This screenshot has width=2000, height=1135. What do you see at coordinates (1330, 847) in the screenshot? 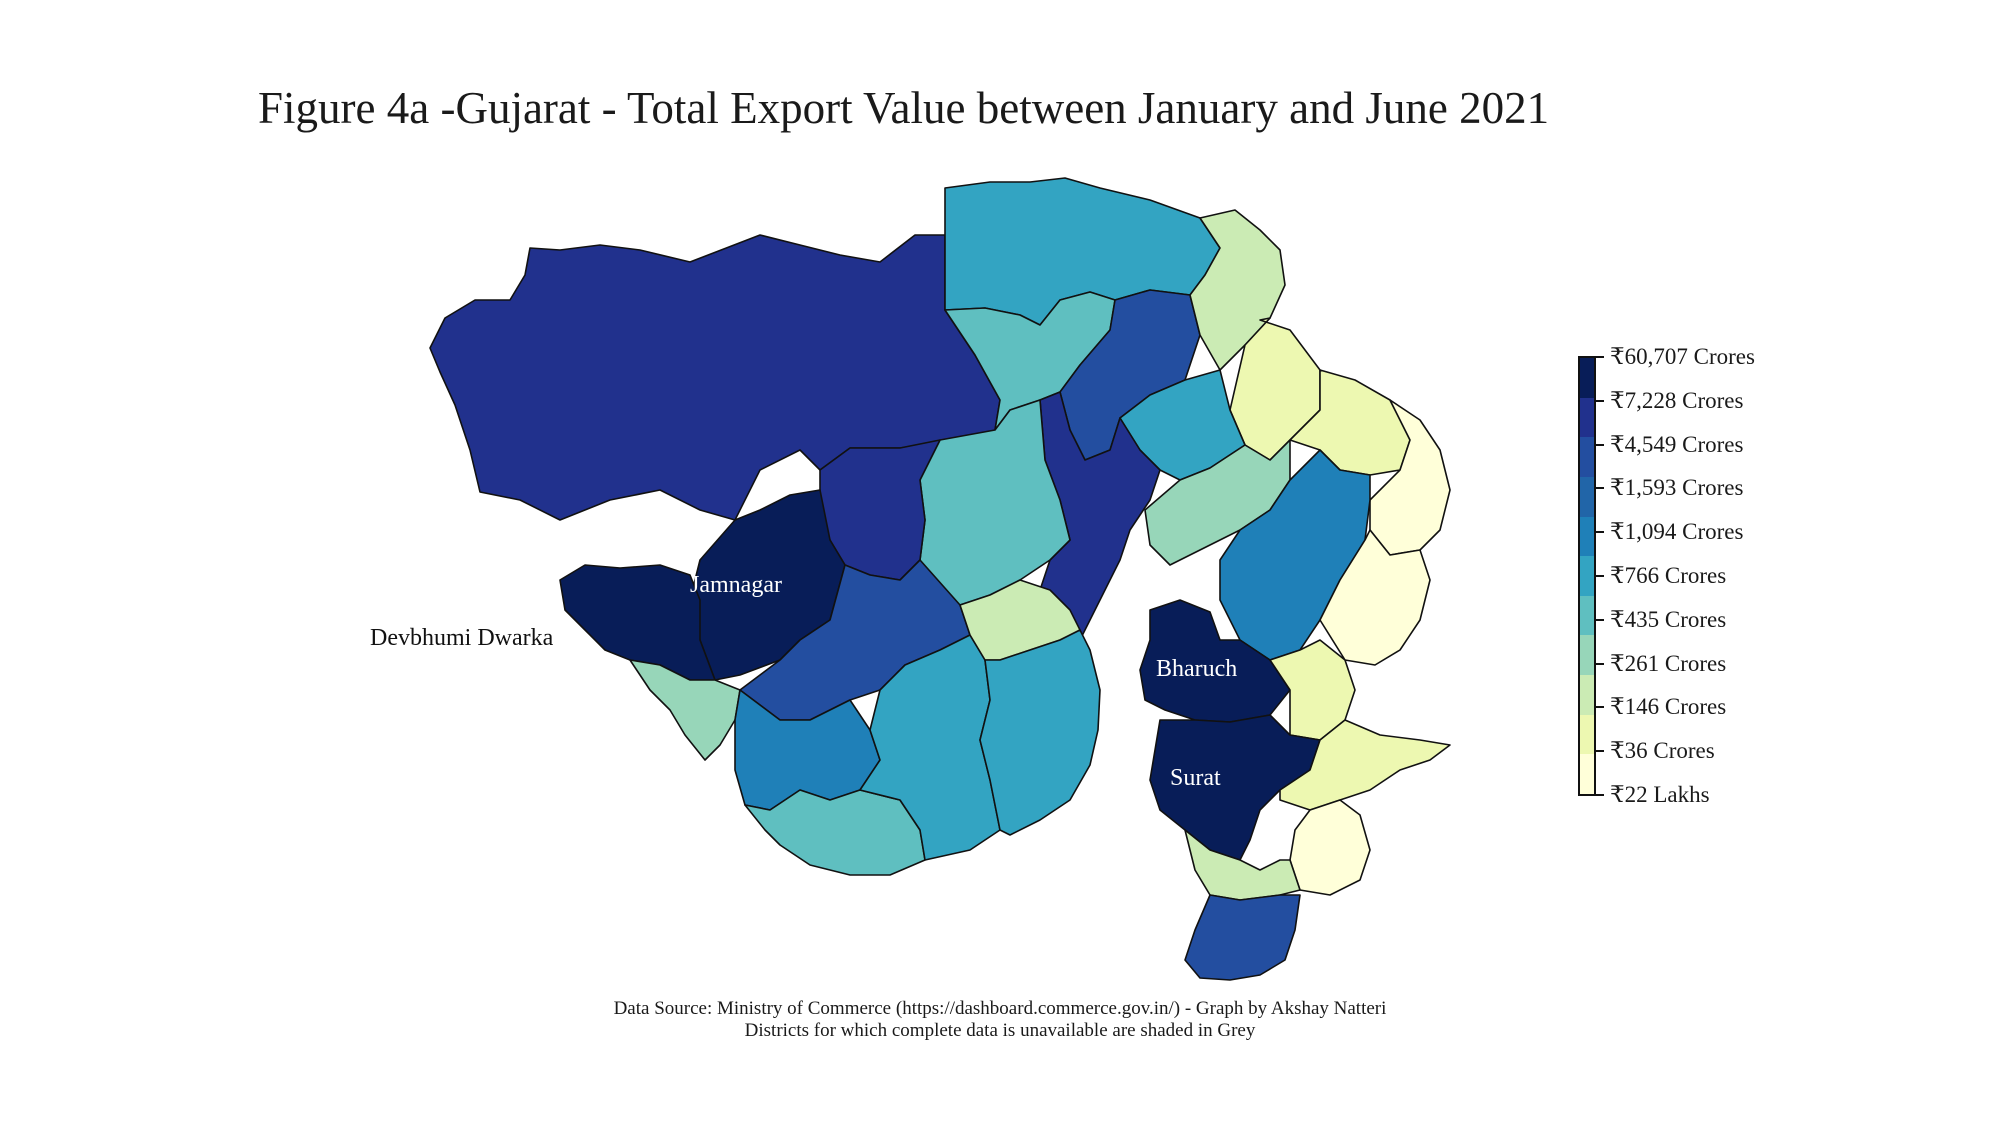
I see `district-dang` at bounding box center [1330, 847].